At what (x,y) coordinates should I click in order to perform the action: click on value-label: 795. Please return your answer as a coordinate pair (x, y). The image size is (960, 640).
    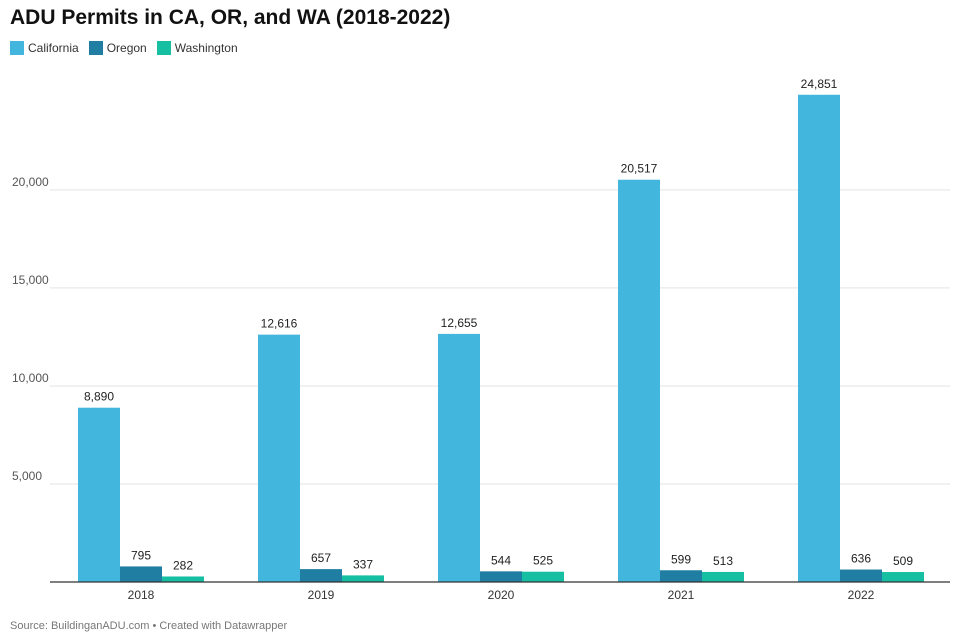
    Looking at the image, I should click on (141, 555).